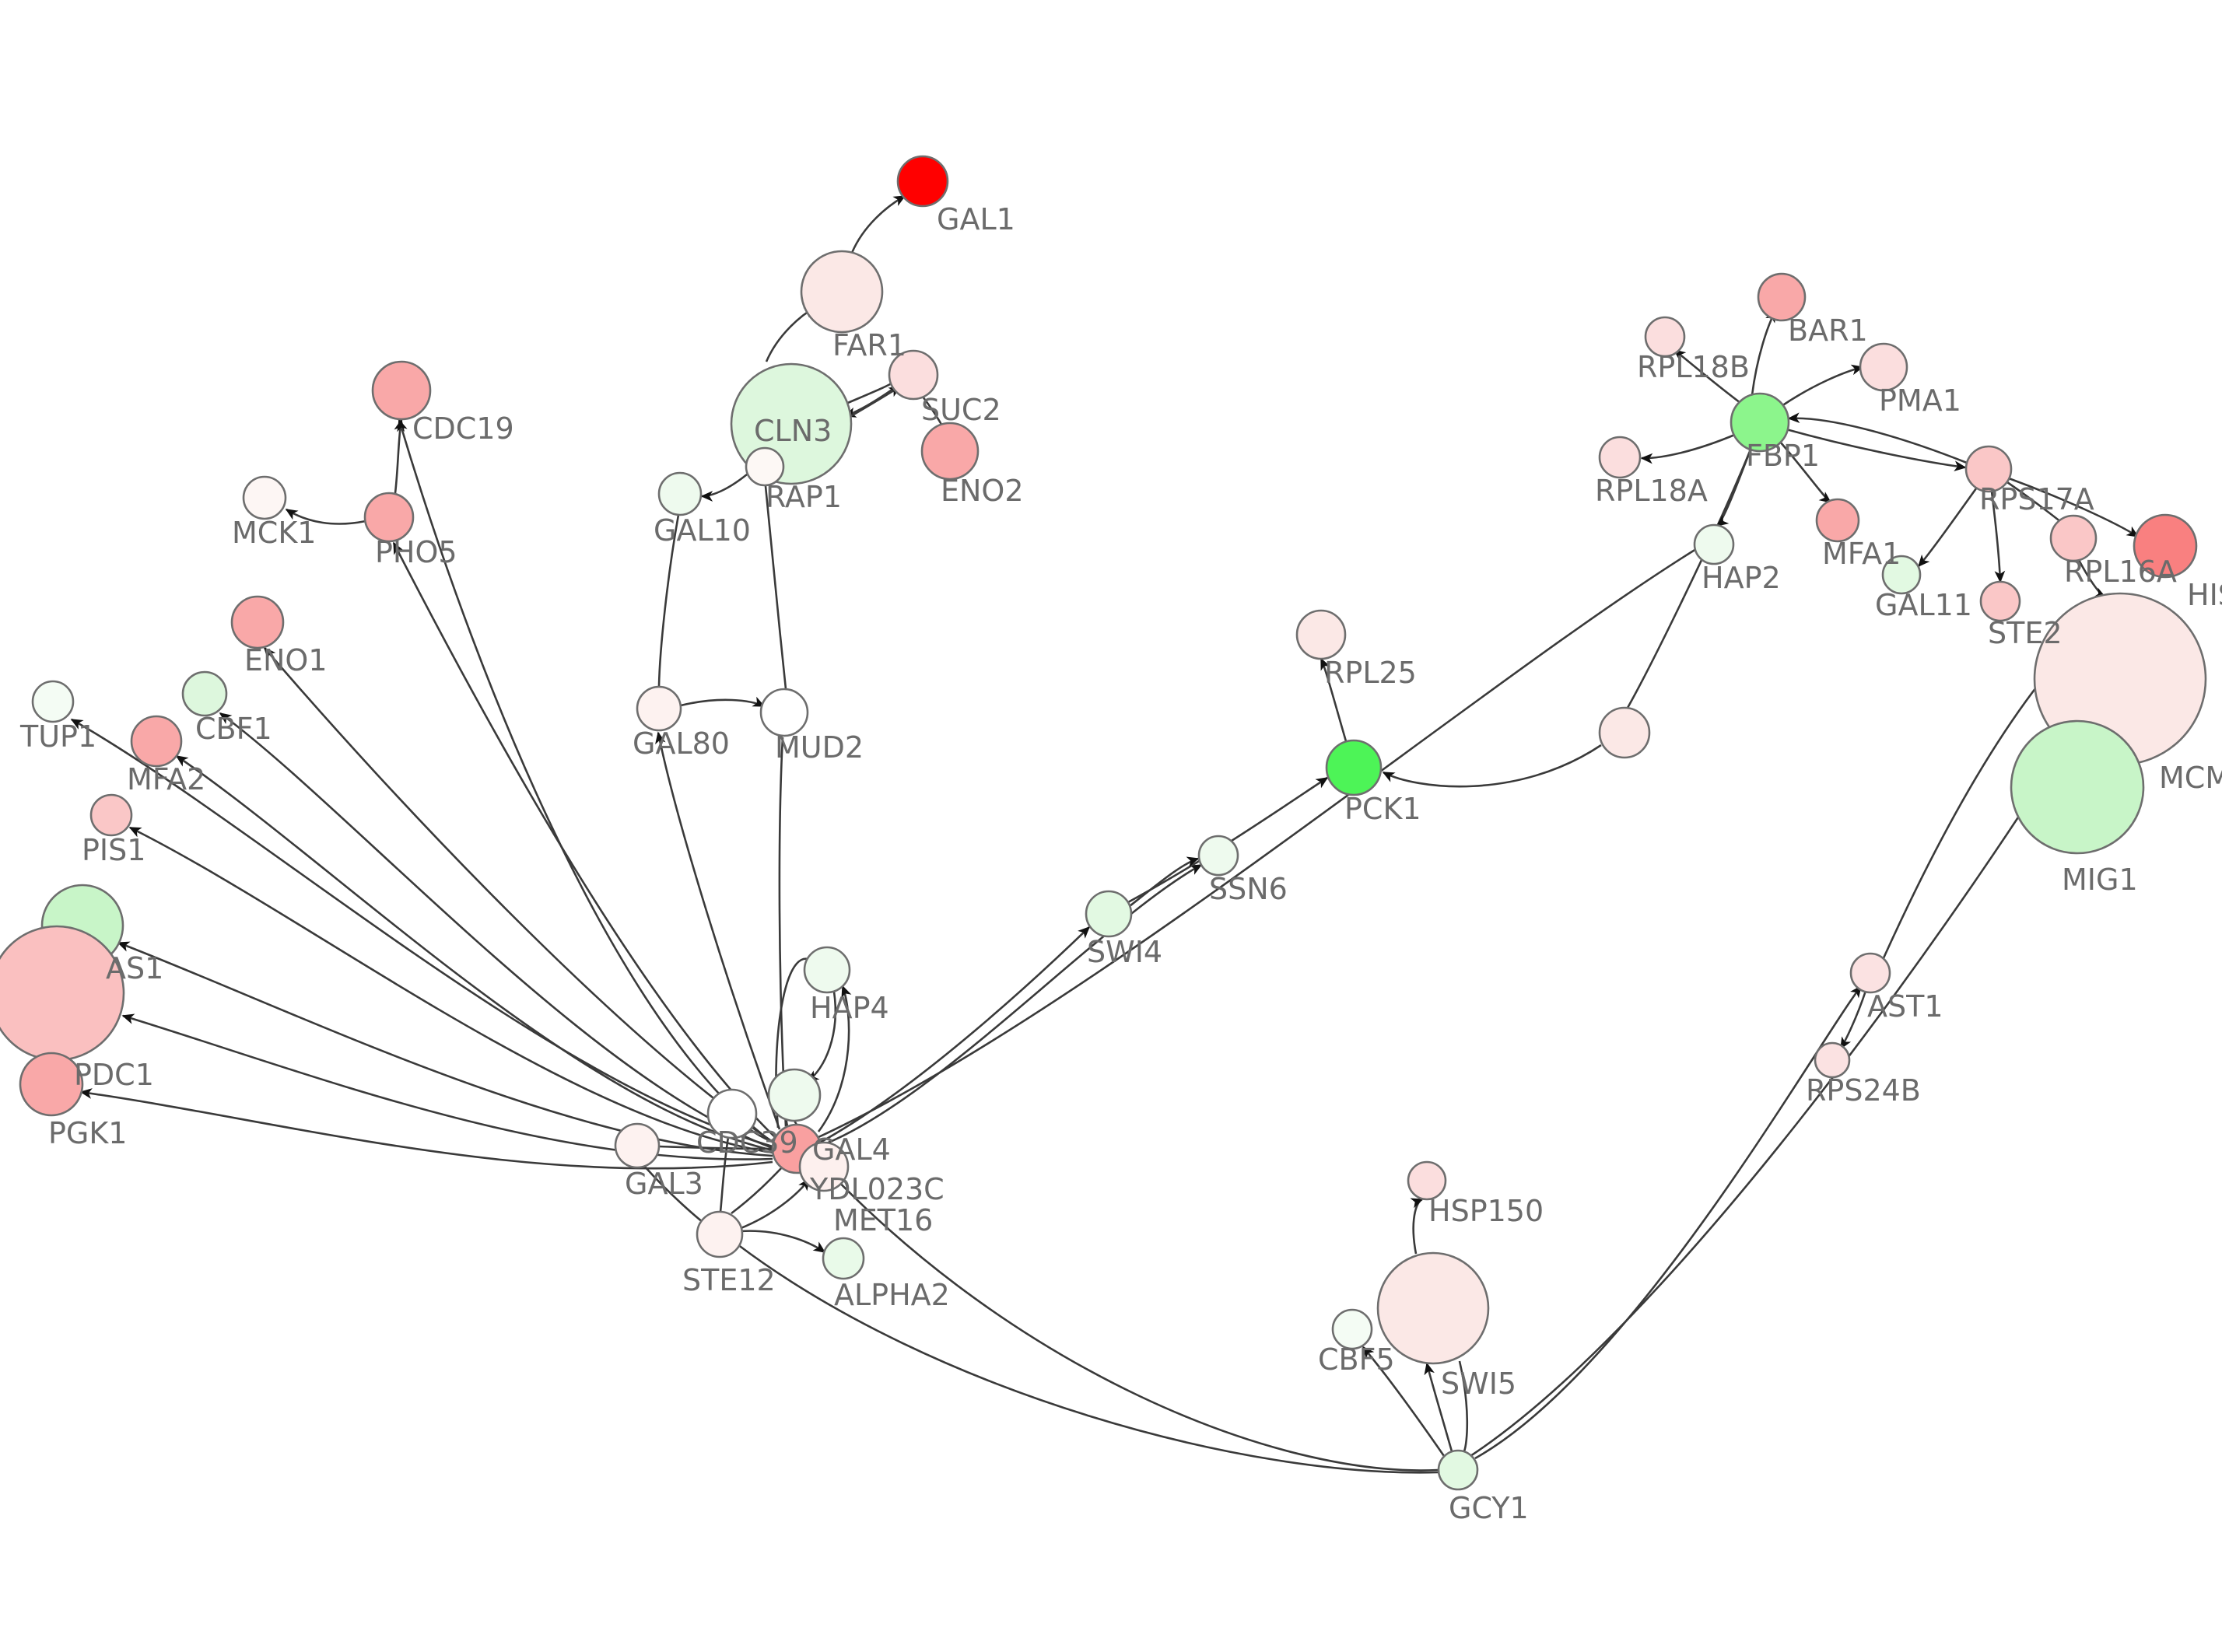 This screenshot has width=2222, height=1652. What do you see at coordinates (922, 181) in the screenshot?
I see `node-gal1` at bounding box center [922, 181].